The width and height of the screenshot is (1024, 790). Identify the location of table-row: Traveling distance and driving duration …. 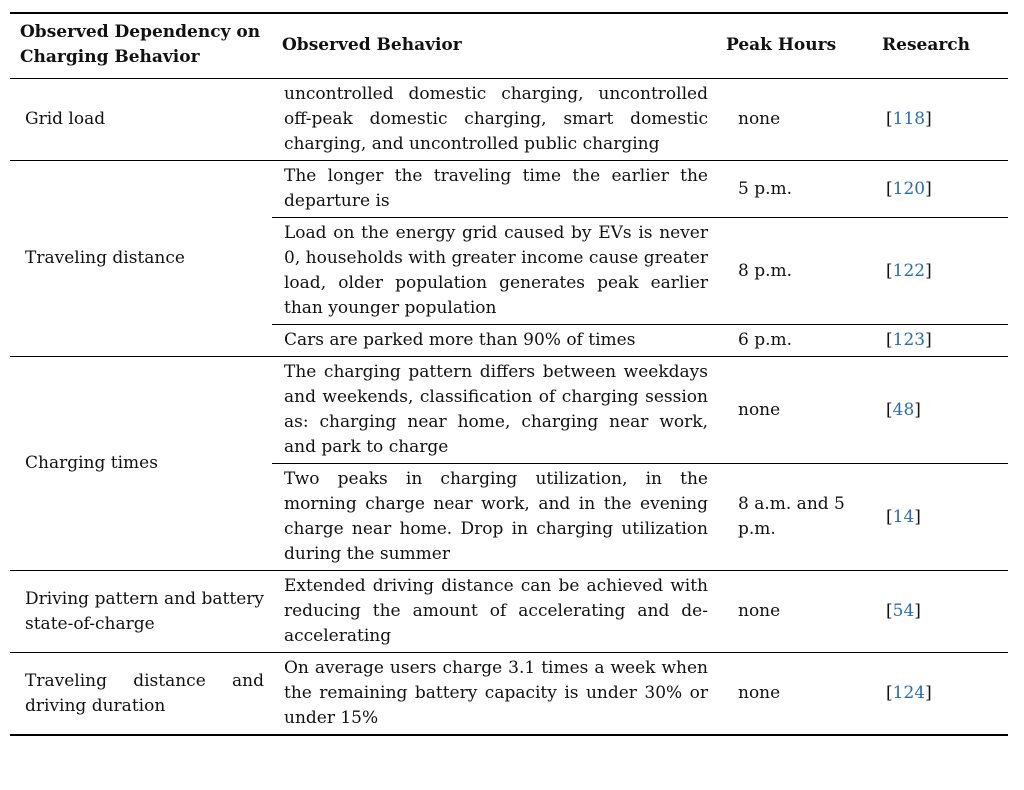
(509, 694).